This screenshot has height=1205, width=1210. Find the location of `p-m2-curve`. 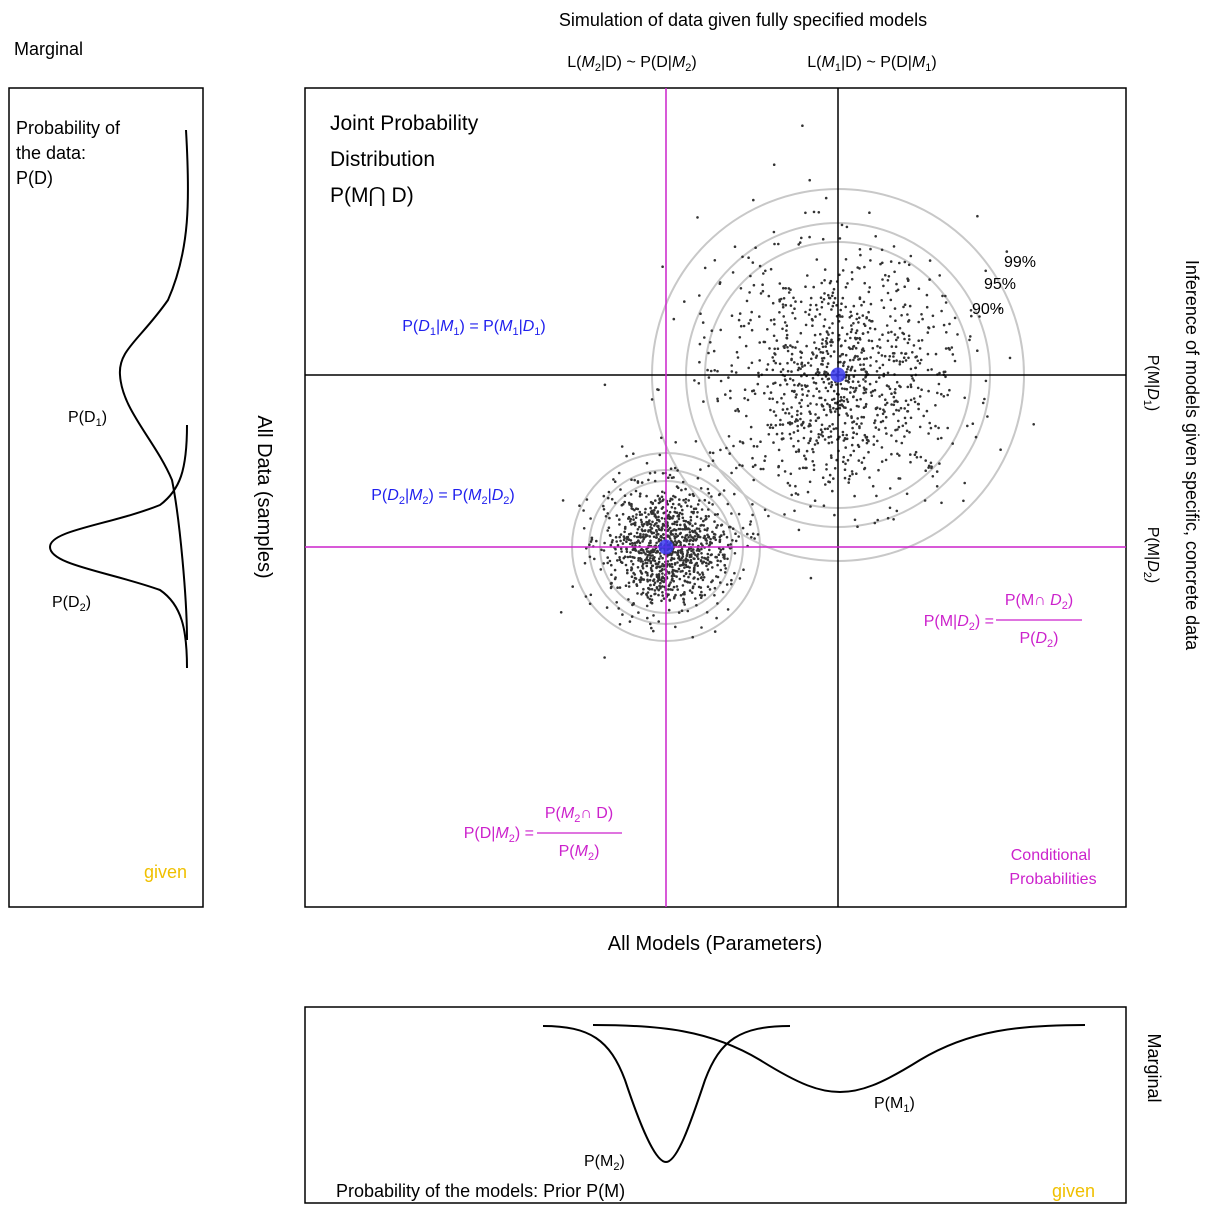

p-m2-curve is located at coordinates (666, 1094).